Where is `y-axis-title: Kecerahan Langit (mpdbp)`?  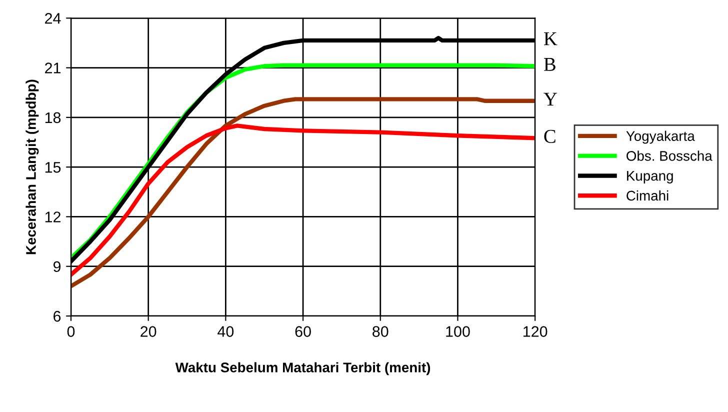 y-axis-title: Kecerahan Langit (mpdbp) is located at coordinates (32, 167).